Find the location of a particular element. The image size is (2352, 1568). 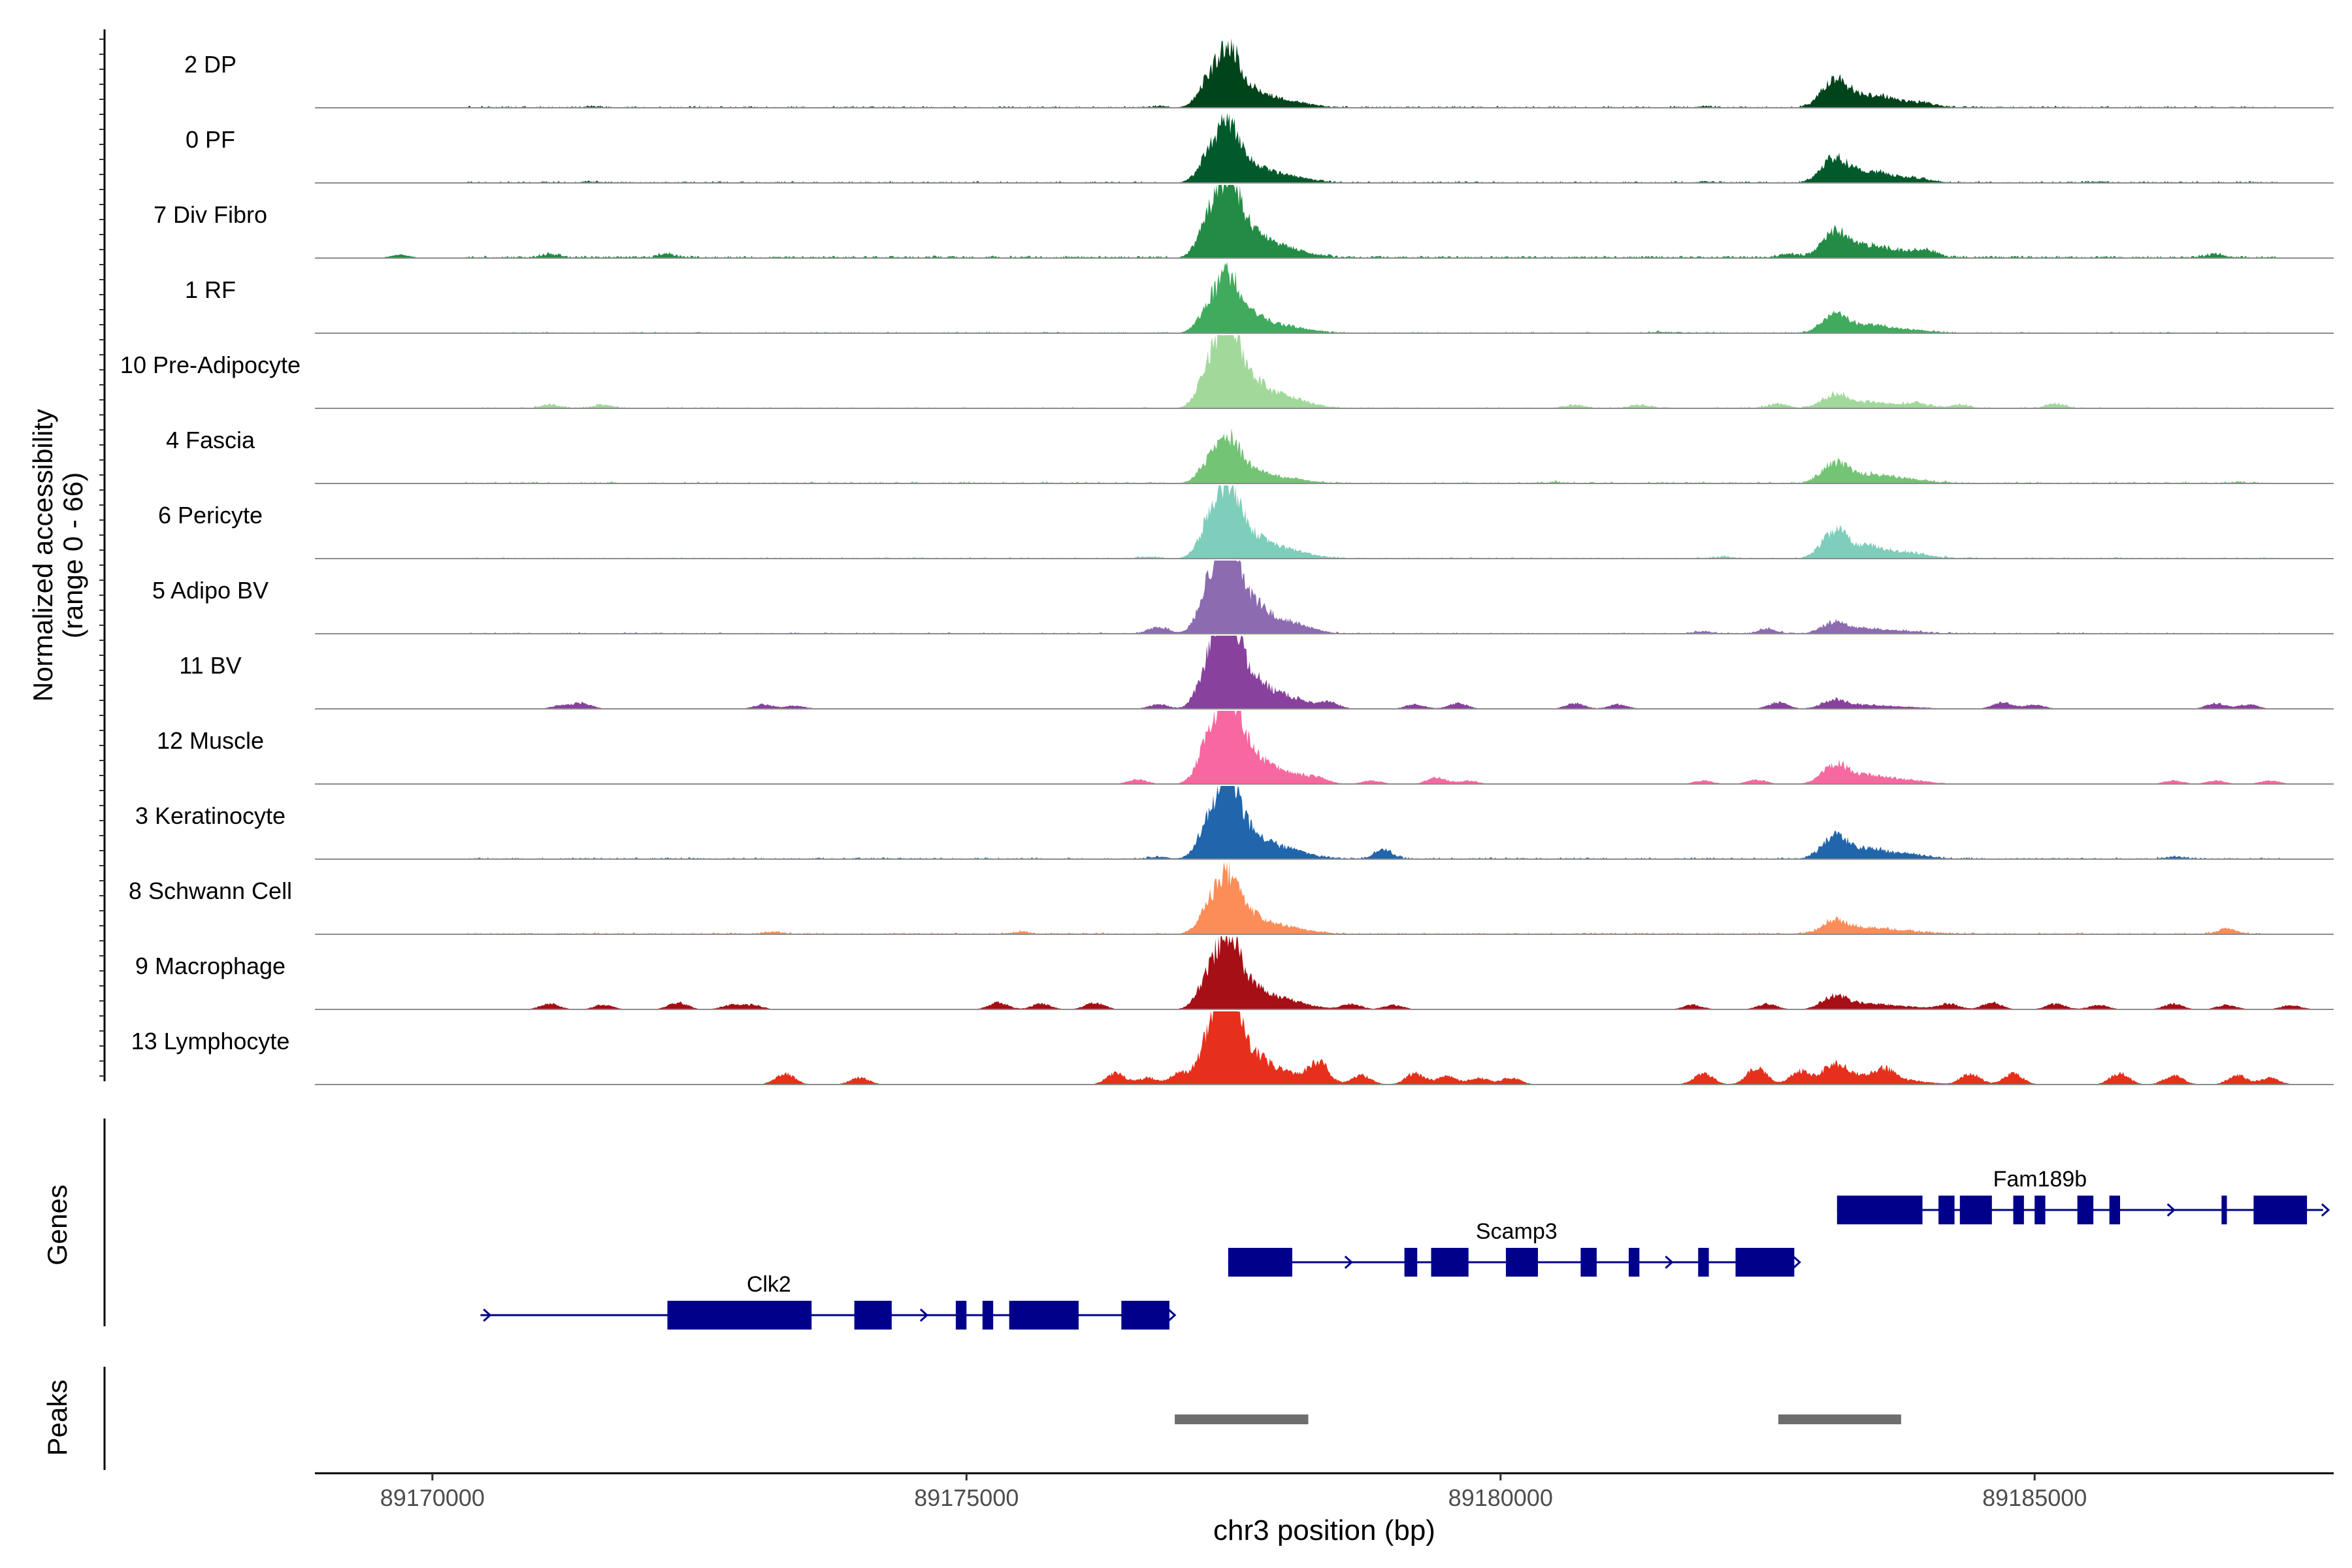

coverage-y-ticks is located at coordinates (102, 558).